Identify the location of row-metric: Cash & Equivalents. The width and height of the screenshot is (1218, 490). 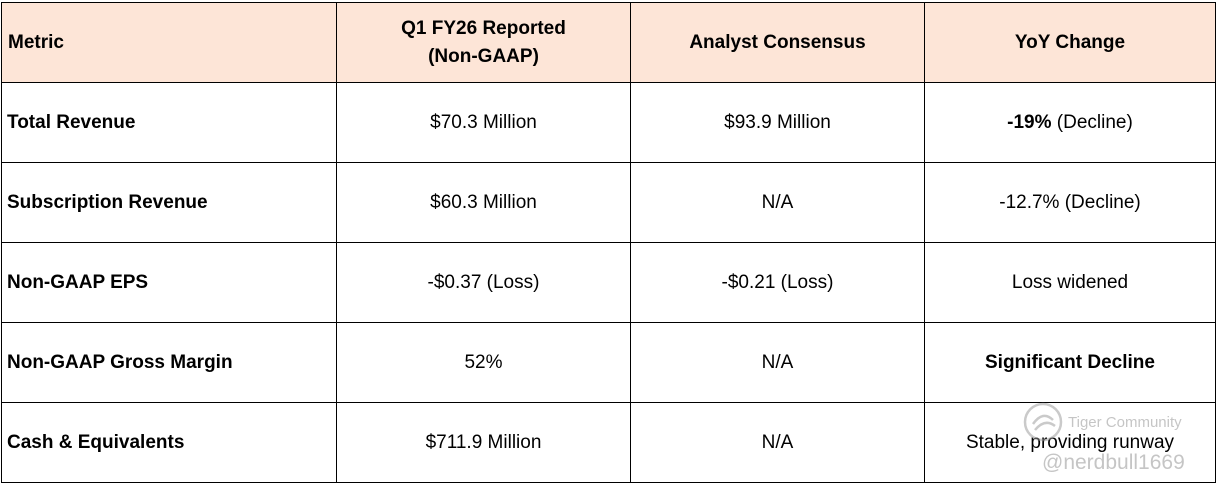
(169, 442).